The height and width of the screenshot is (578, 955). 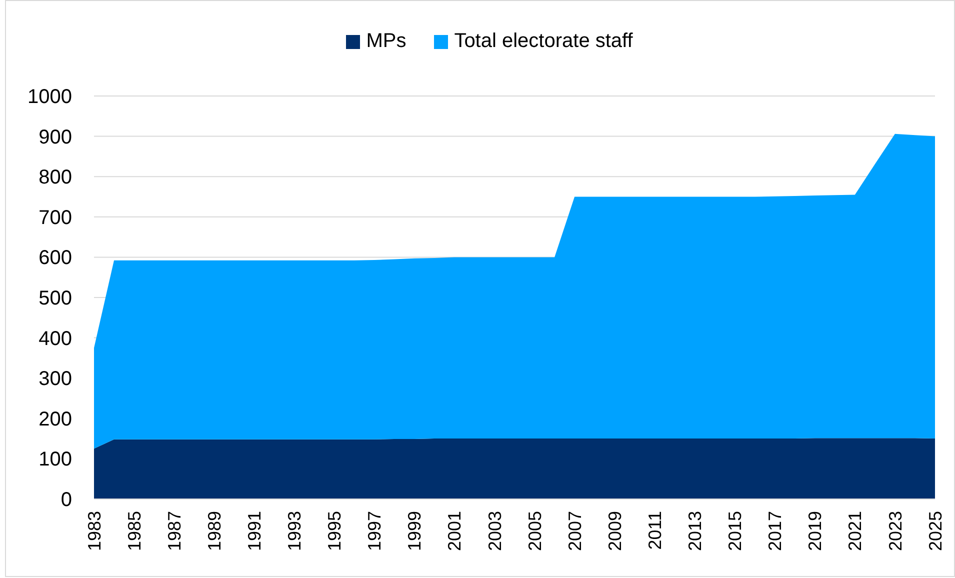 I want to click on y-tick-label: 1000, so click(x=50, y=97).